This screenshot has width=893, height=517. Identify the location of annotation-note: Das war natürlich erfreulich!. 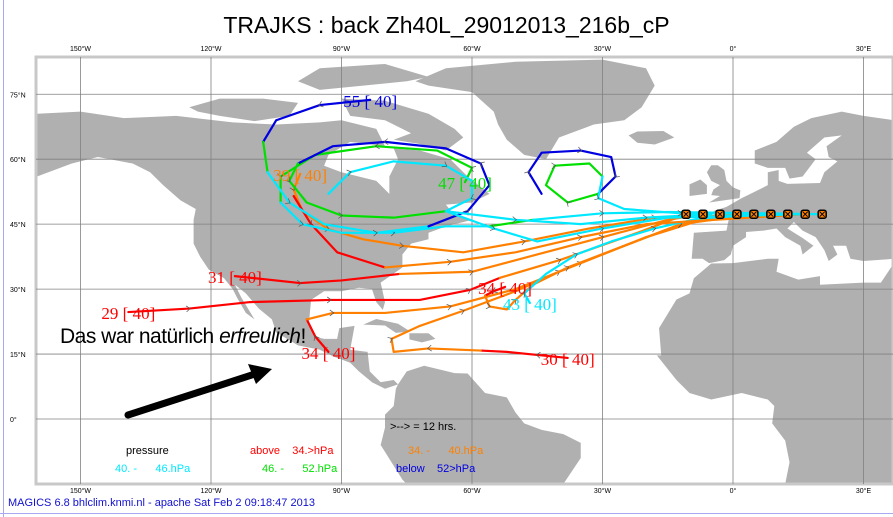
(183, 337).